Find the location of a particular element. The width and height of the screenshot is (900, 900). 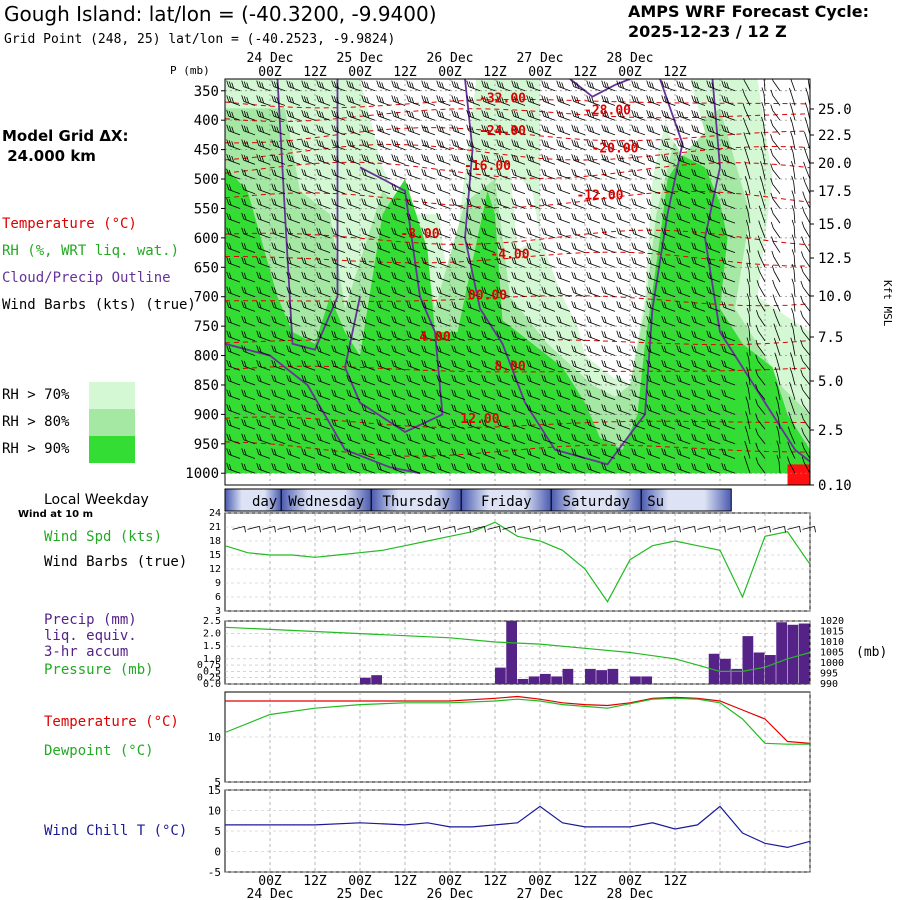

pressure-tick-label: 350 is located at coordinates (206, 92).